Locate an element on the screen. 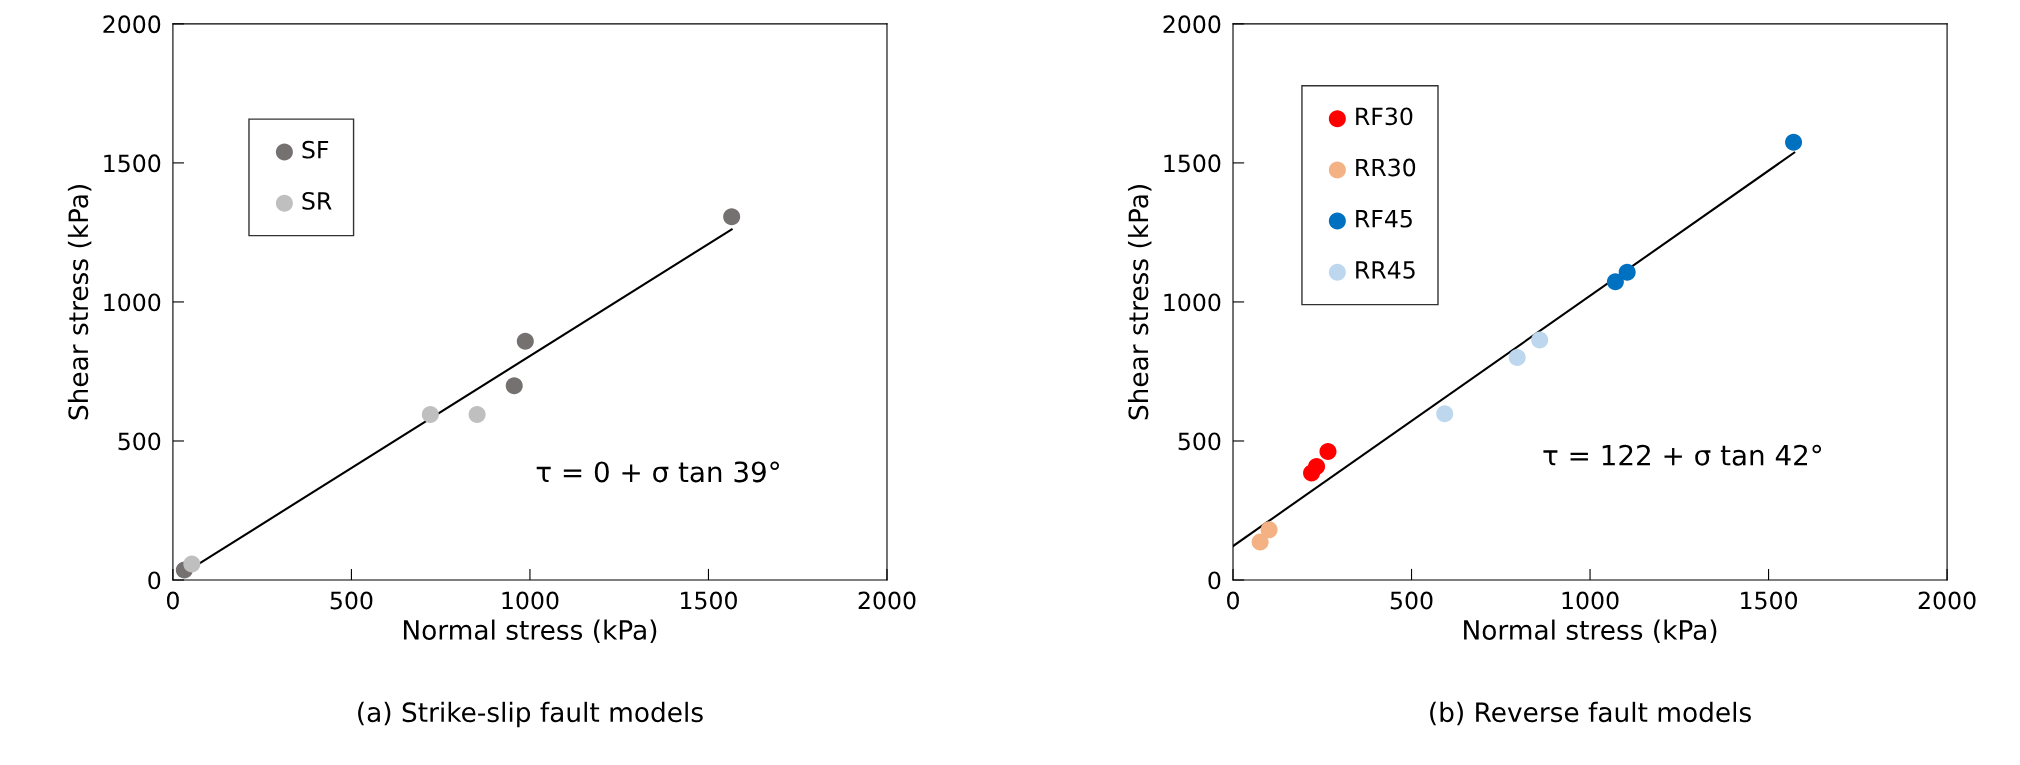  annotation: τ = 0 + σ tan 39° is located at coordinates (657, 472).